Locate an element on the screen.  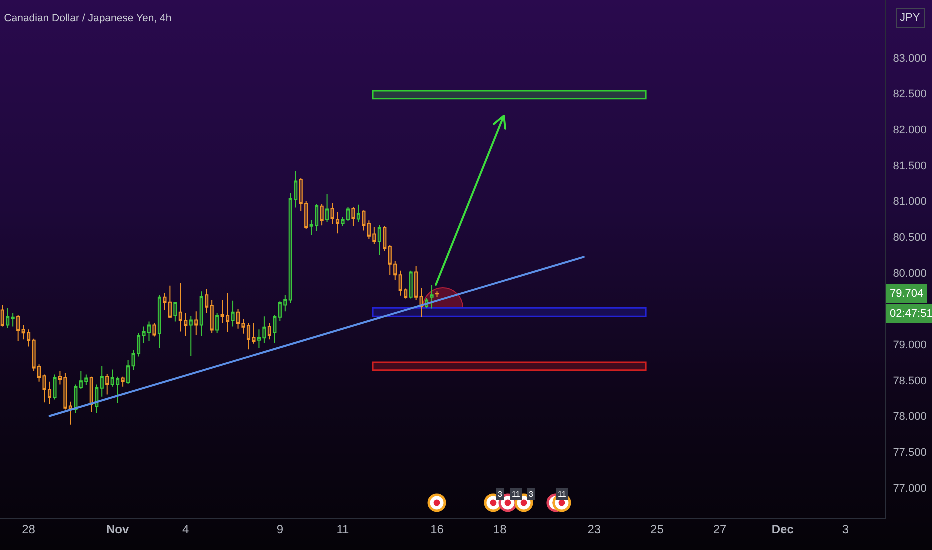
text: Canadian Dollar / Japanese Yen, 4h is located at coordinates (88, 18).